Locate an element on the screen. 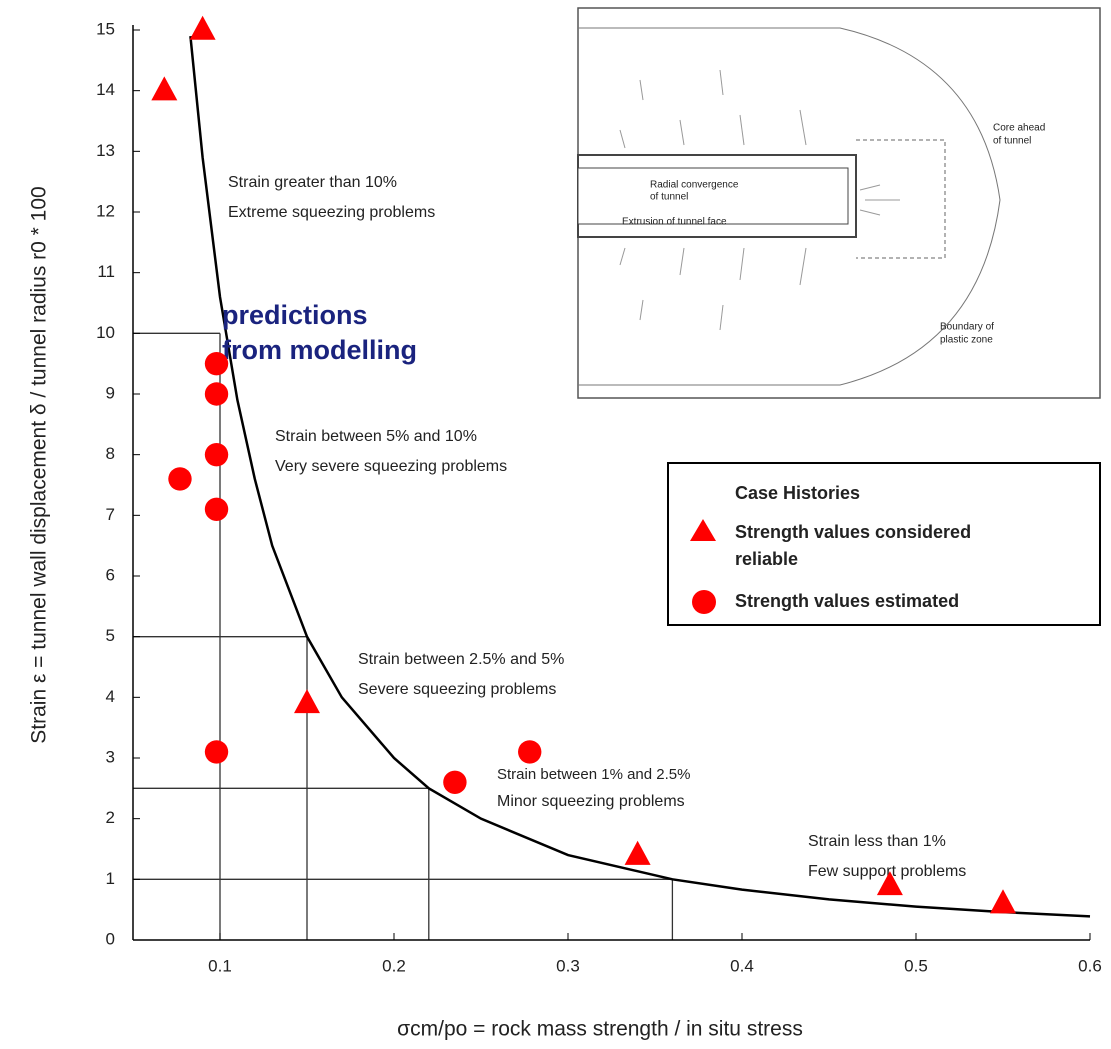  x-tick-label: 0.5 is located at coordinates (916, 965).